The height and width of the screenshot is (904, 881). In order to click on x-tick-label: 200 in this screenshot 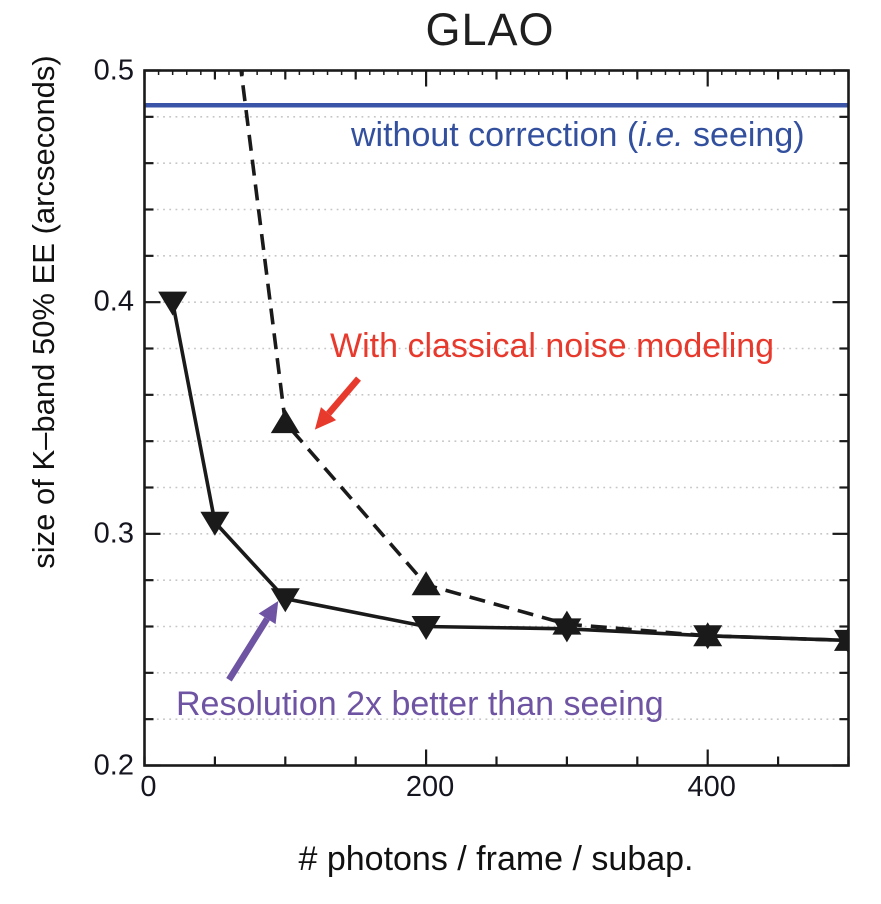, I will do `click(430, 787)`.